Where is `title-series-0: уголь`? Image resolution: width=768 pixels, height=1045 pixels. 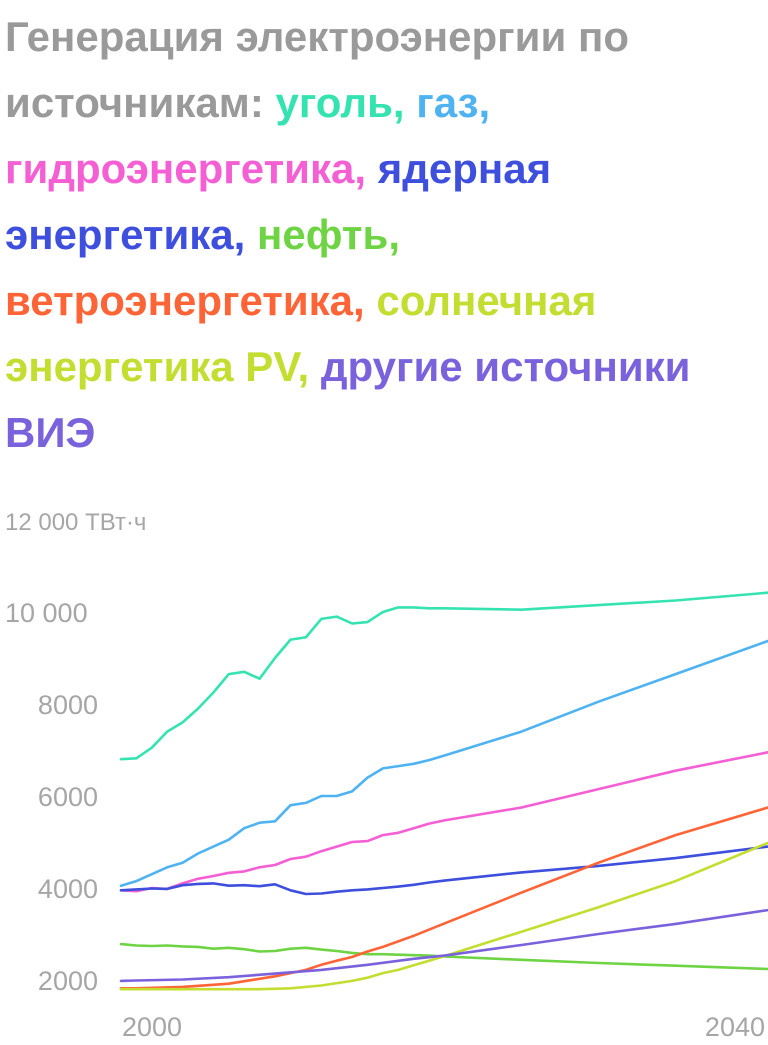
title-series-0: уголь is located at coordinates (334, 102).